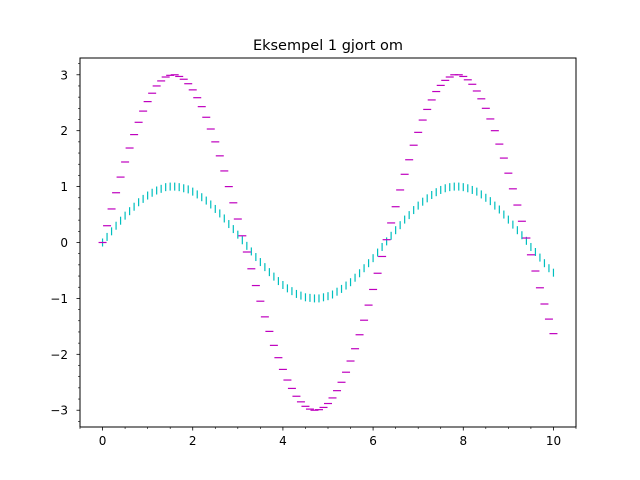 This screenshot has height=480, width=640. Describe the element at coordinates (373, 441) in the screenshot. I see `x-tick-label: 6` at that location.